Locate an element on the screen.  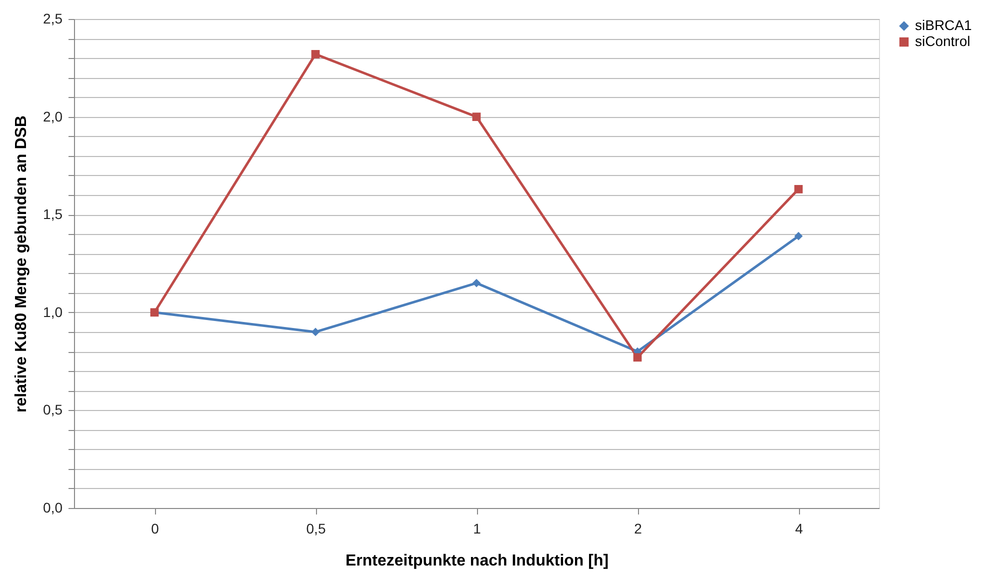
y-axis-title: relative Ku80 Menge gebunden an DSB is located at coordinates (21, 264).